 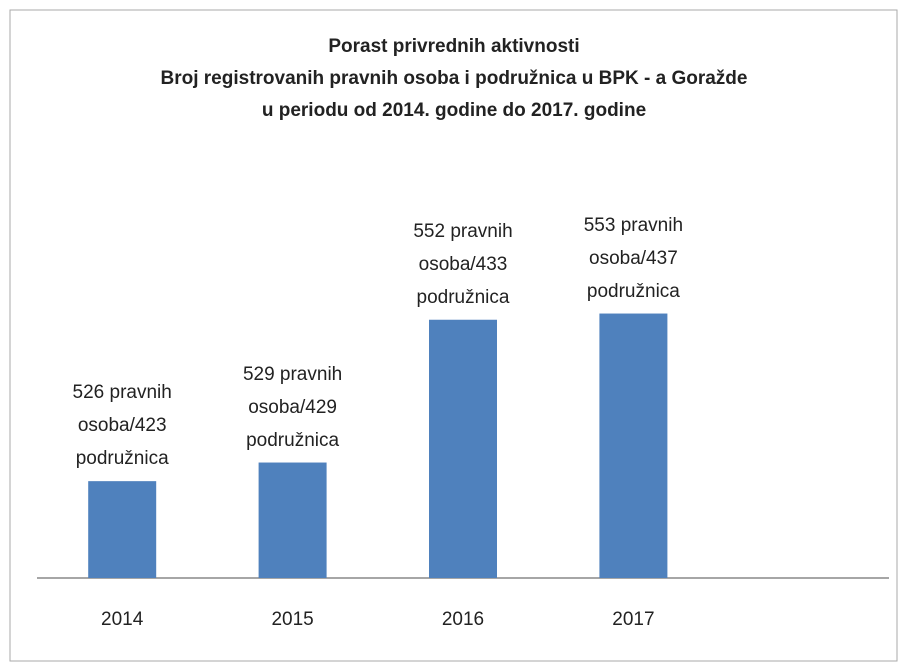 What do you see at coordinates (463, 264) in the screenshot?
I see `data-label: 552 pravnih osoba/433 podružnica` at bounding box center [463, 264].